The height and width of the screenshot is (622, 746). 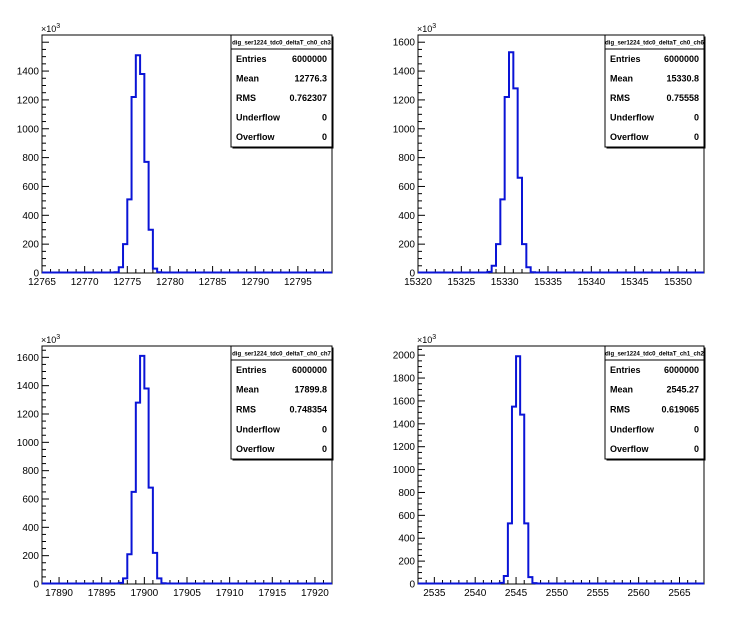 I want to click on x-tick-label: 17915, so click(x=272, y=593).